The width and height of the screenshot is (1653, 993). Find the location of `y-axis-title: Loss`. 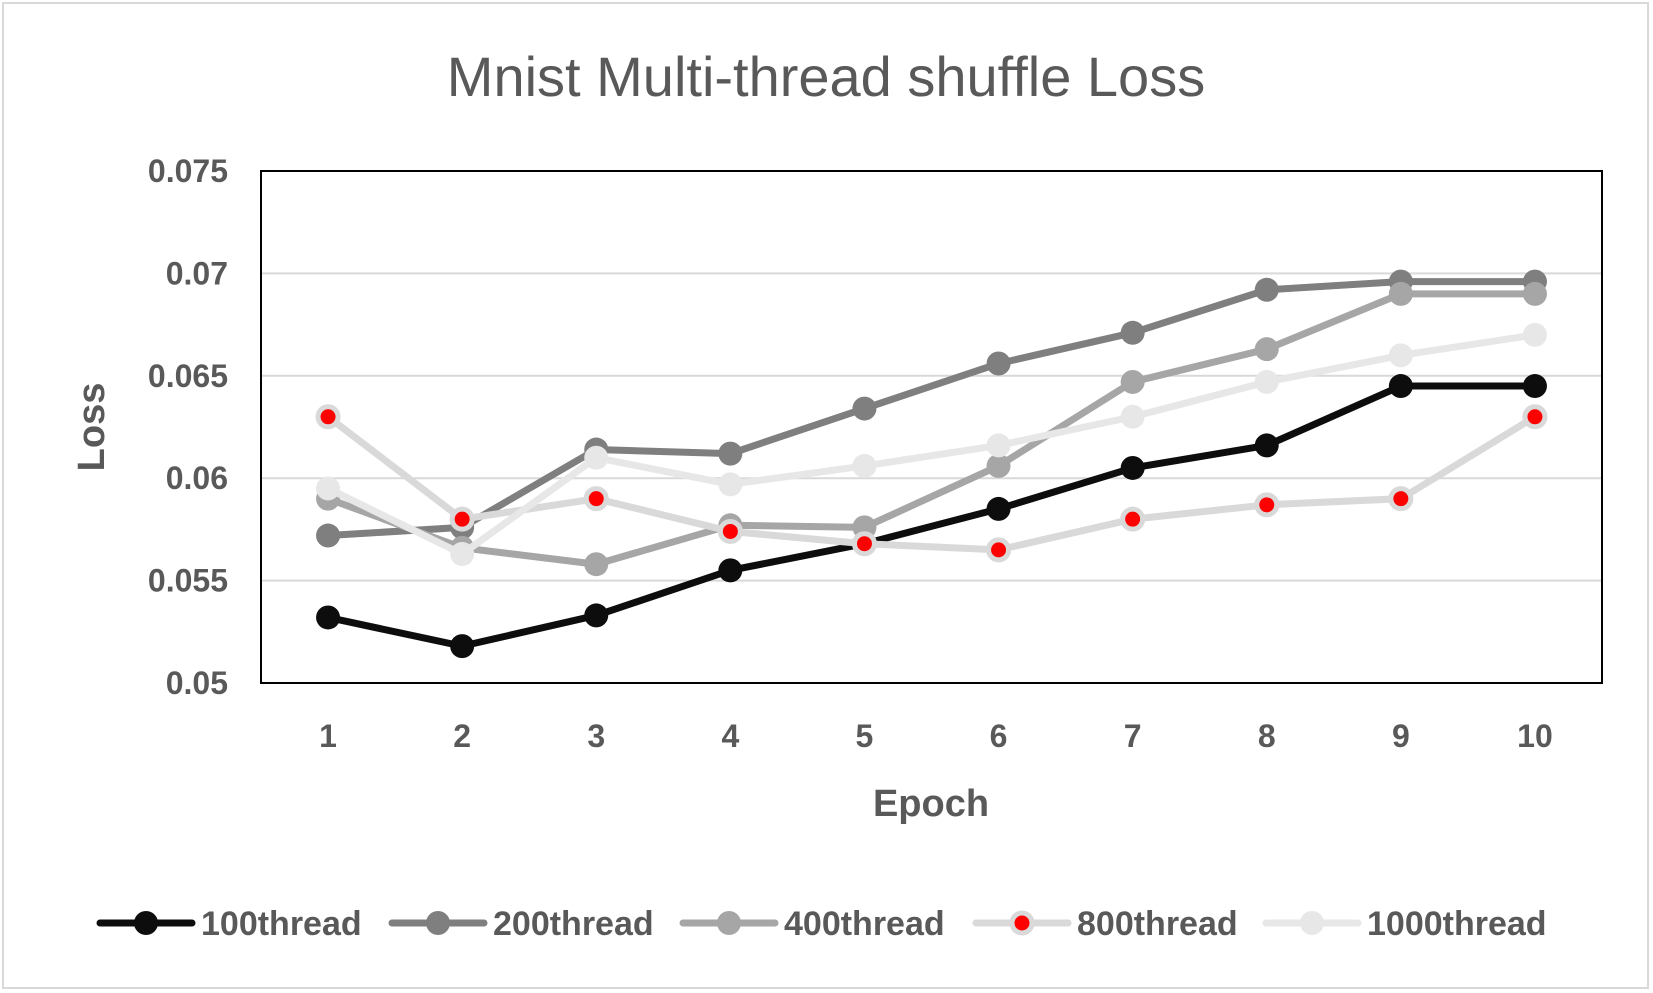

y-axis-title: Loss is located at coordinates (92, 427).